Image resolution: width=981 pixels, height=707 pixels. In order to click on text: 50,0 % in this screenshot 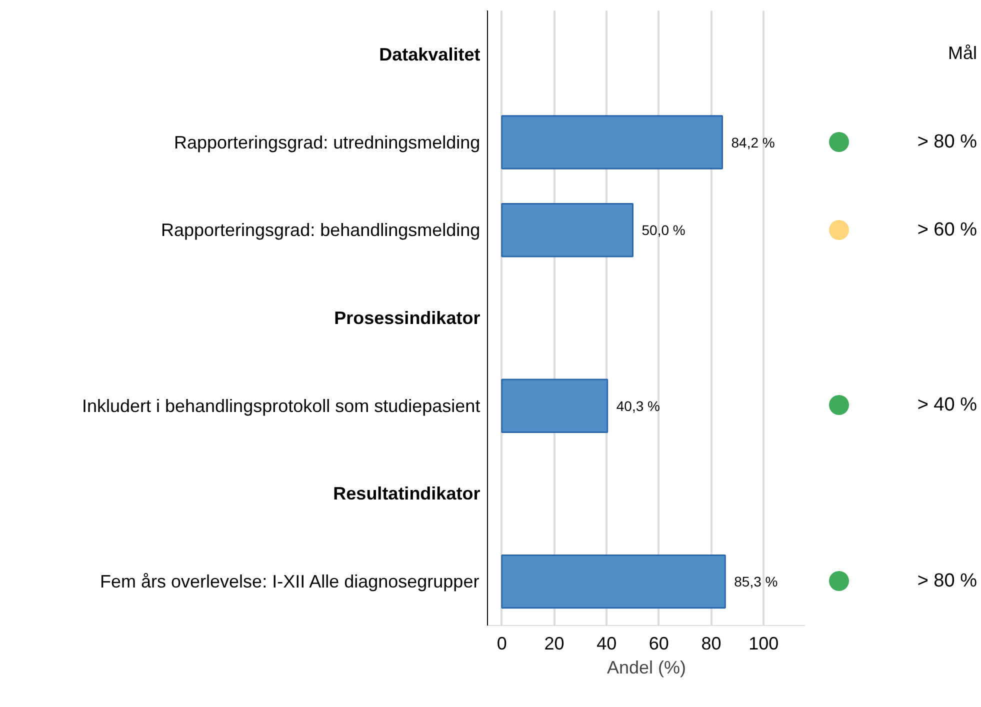, I will do `click(664, 230)`.